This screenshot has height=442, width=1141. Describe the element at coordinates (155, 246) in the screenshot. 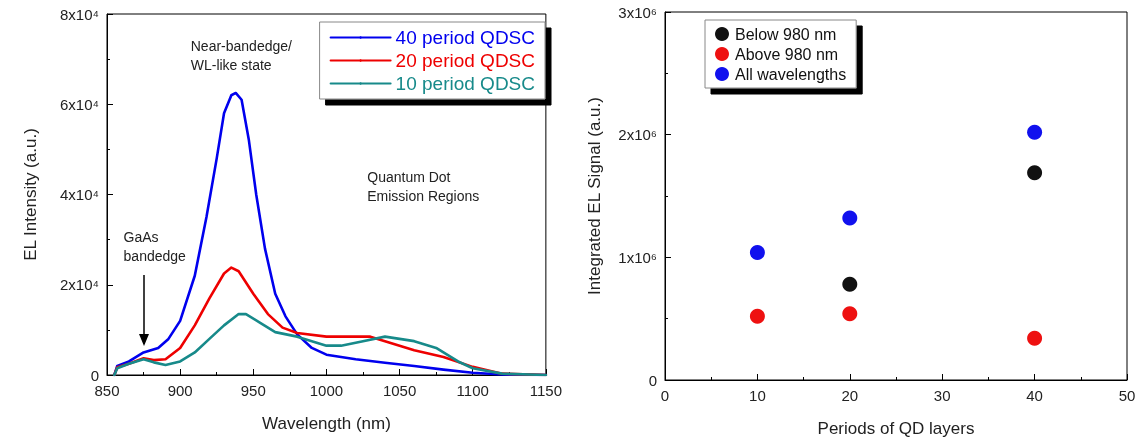

I see `annotation: GaAs bandedge` at that location.